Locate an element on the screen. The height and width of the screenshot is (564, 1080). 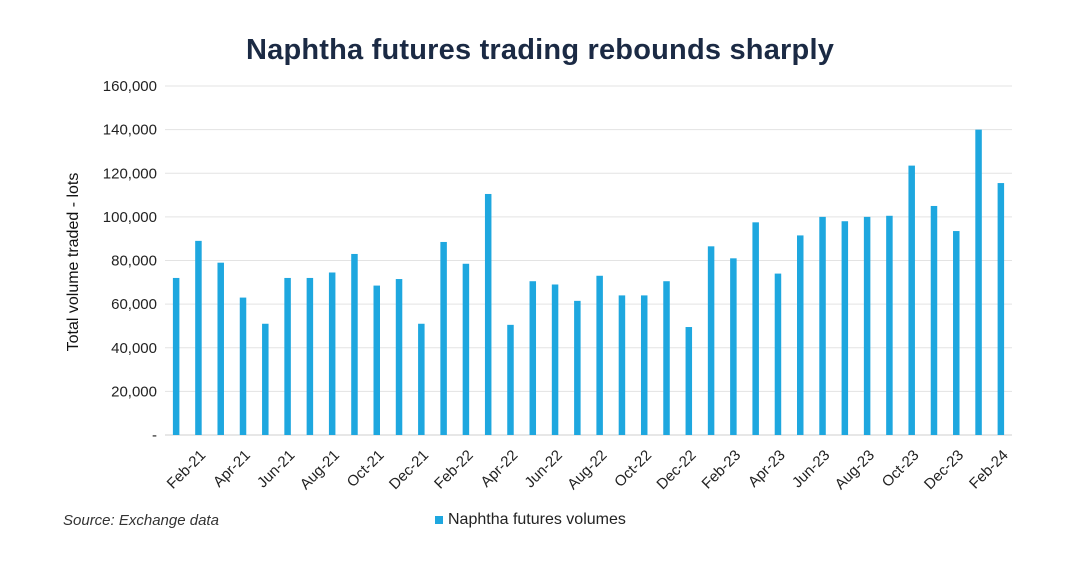
x-tick-label: Oct-22 is located at coordinates (633, 469).